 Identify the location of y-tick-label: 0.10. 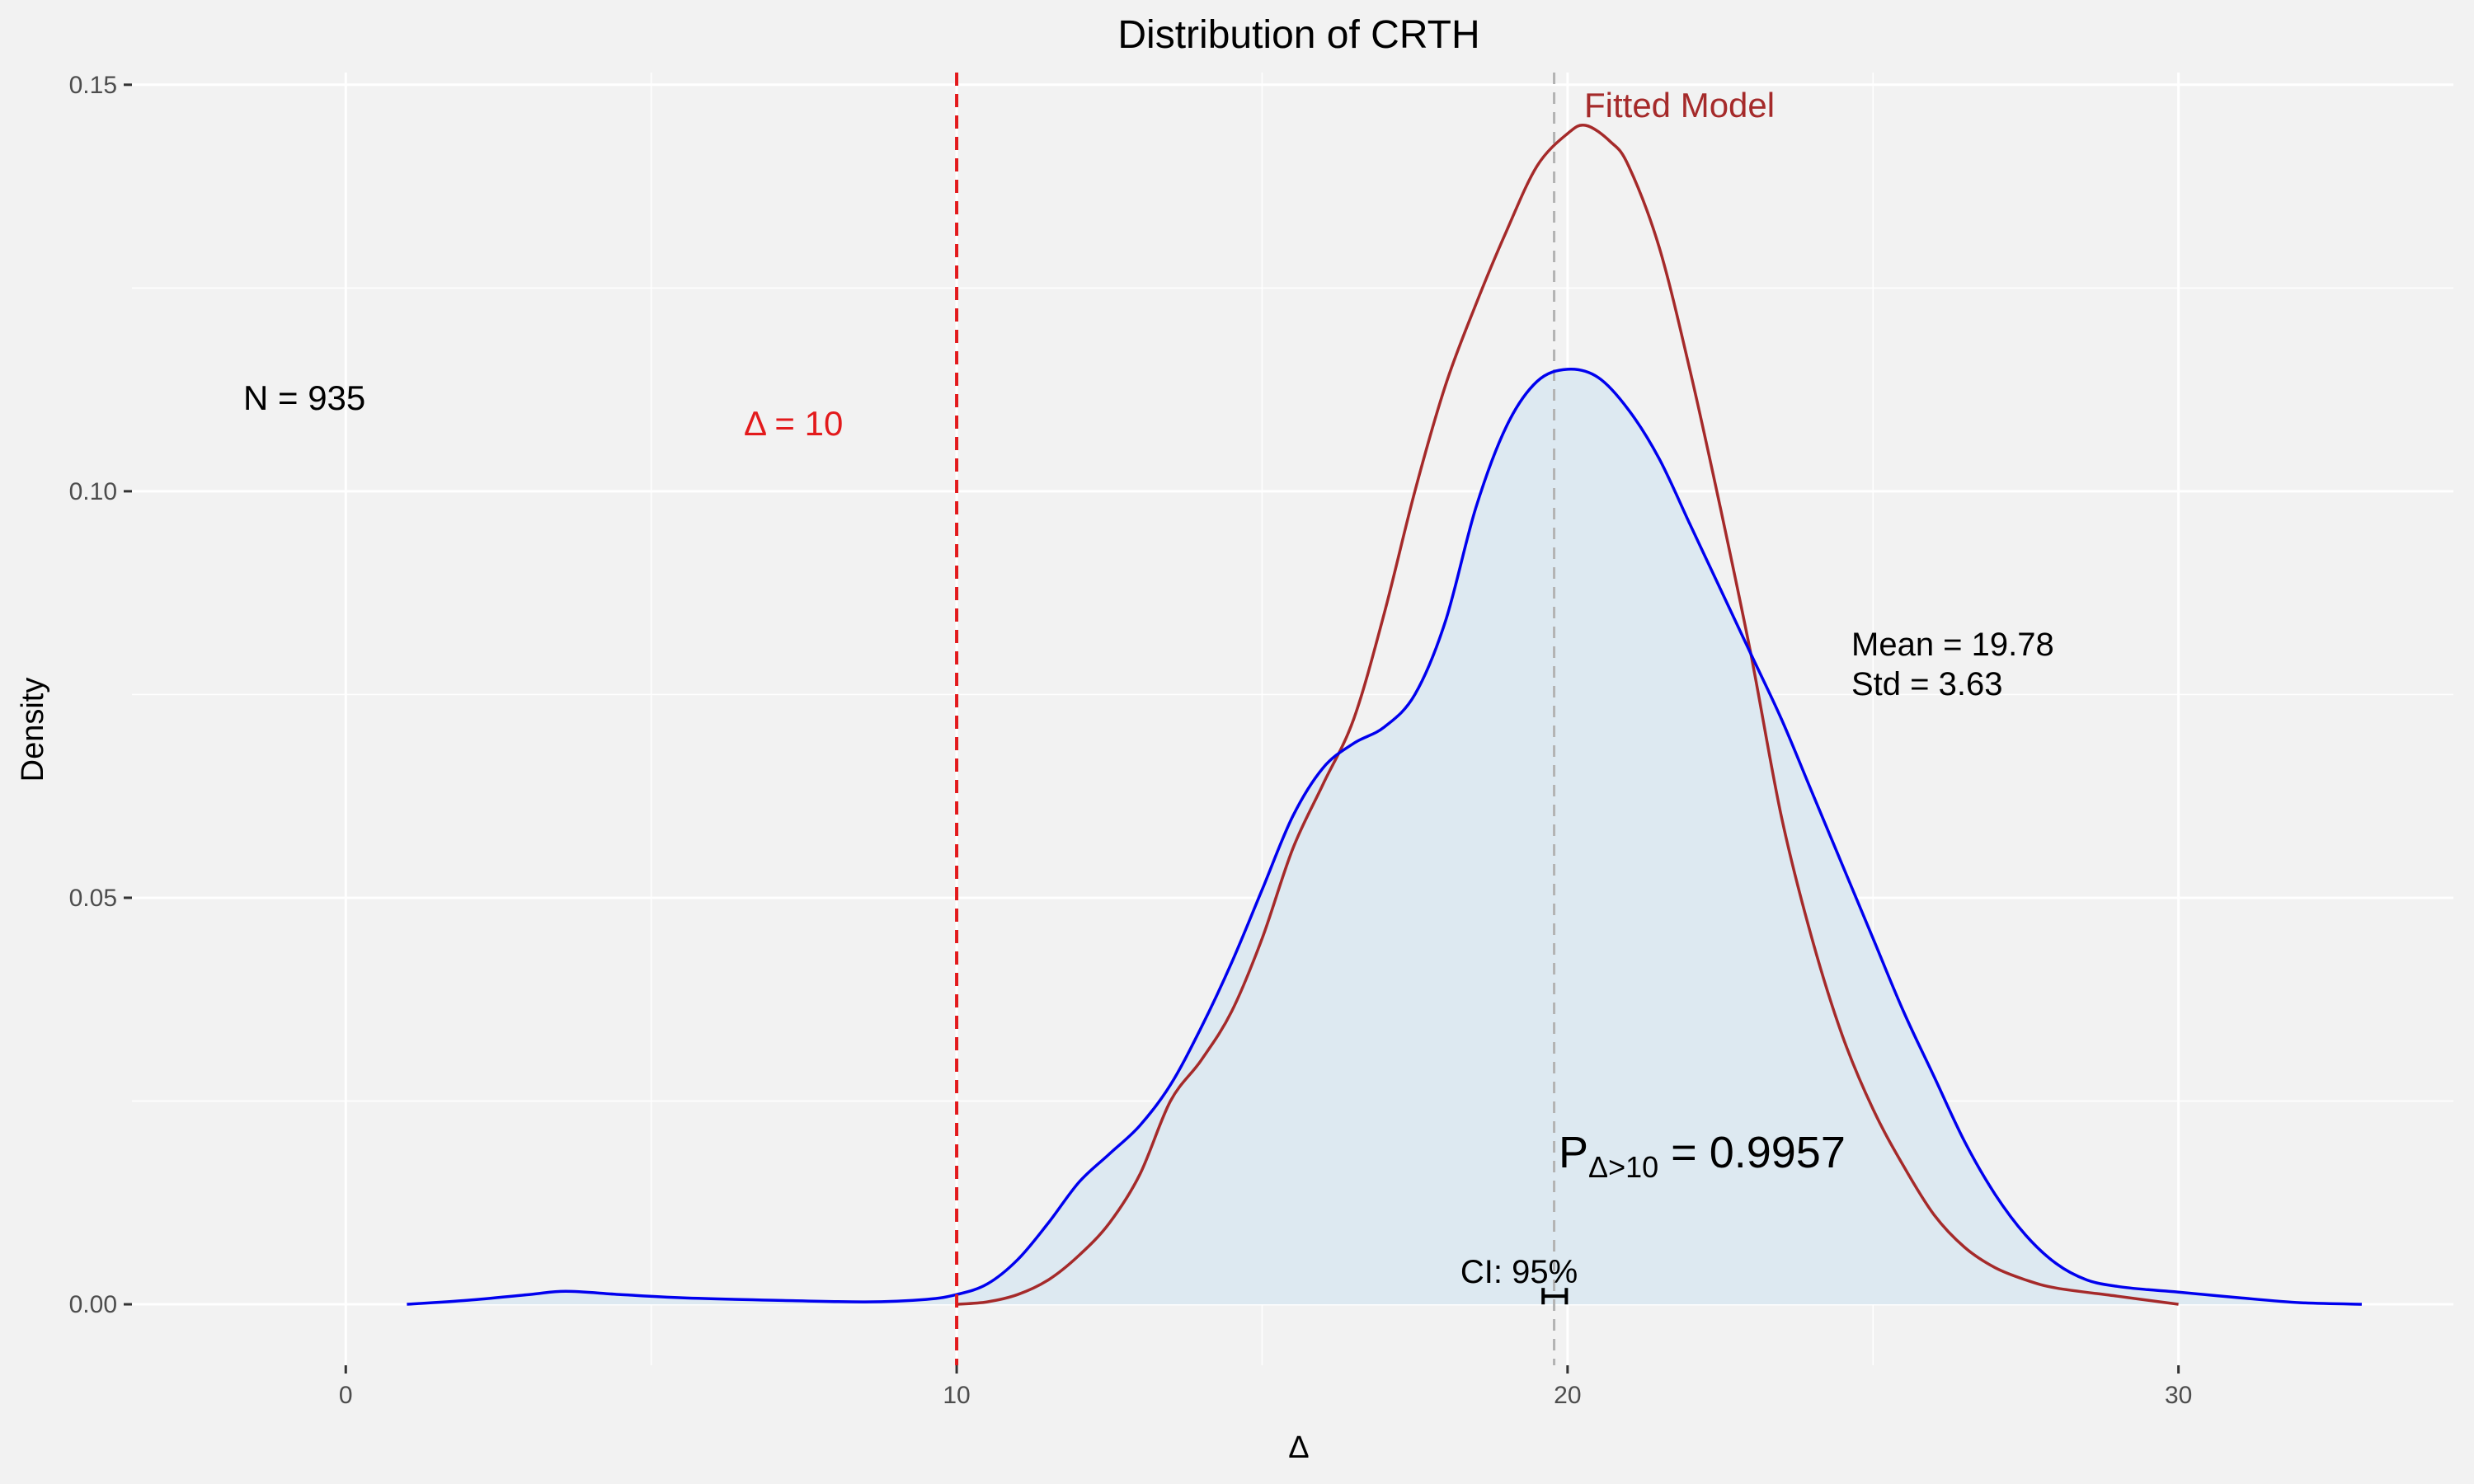
(93, 491).